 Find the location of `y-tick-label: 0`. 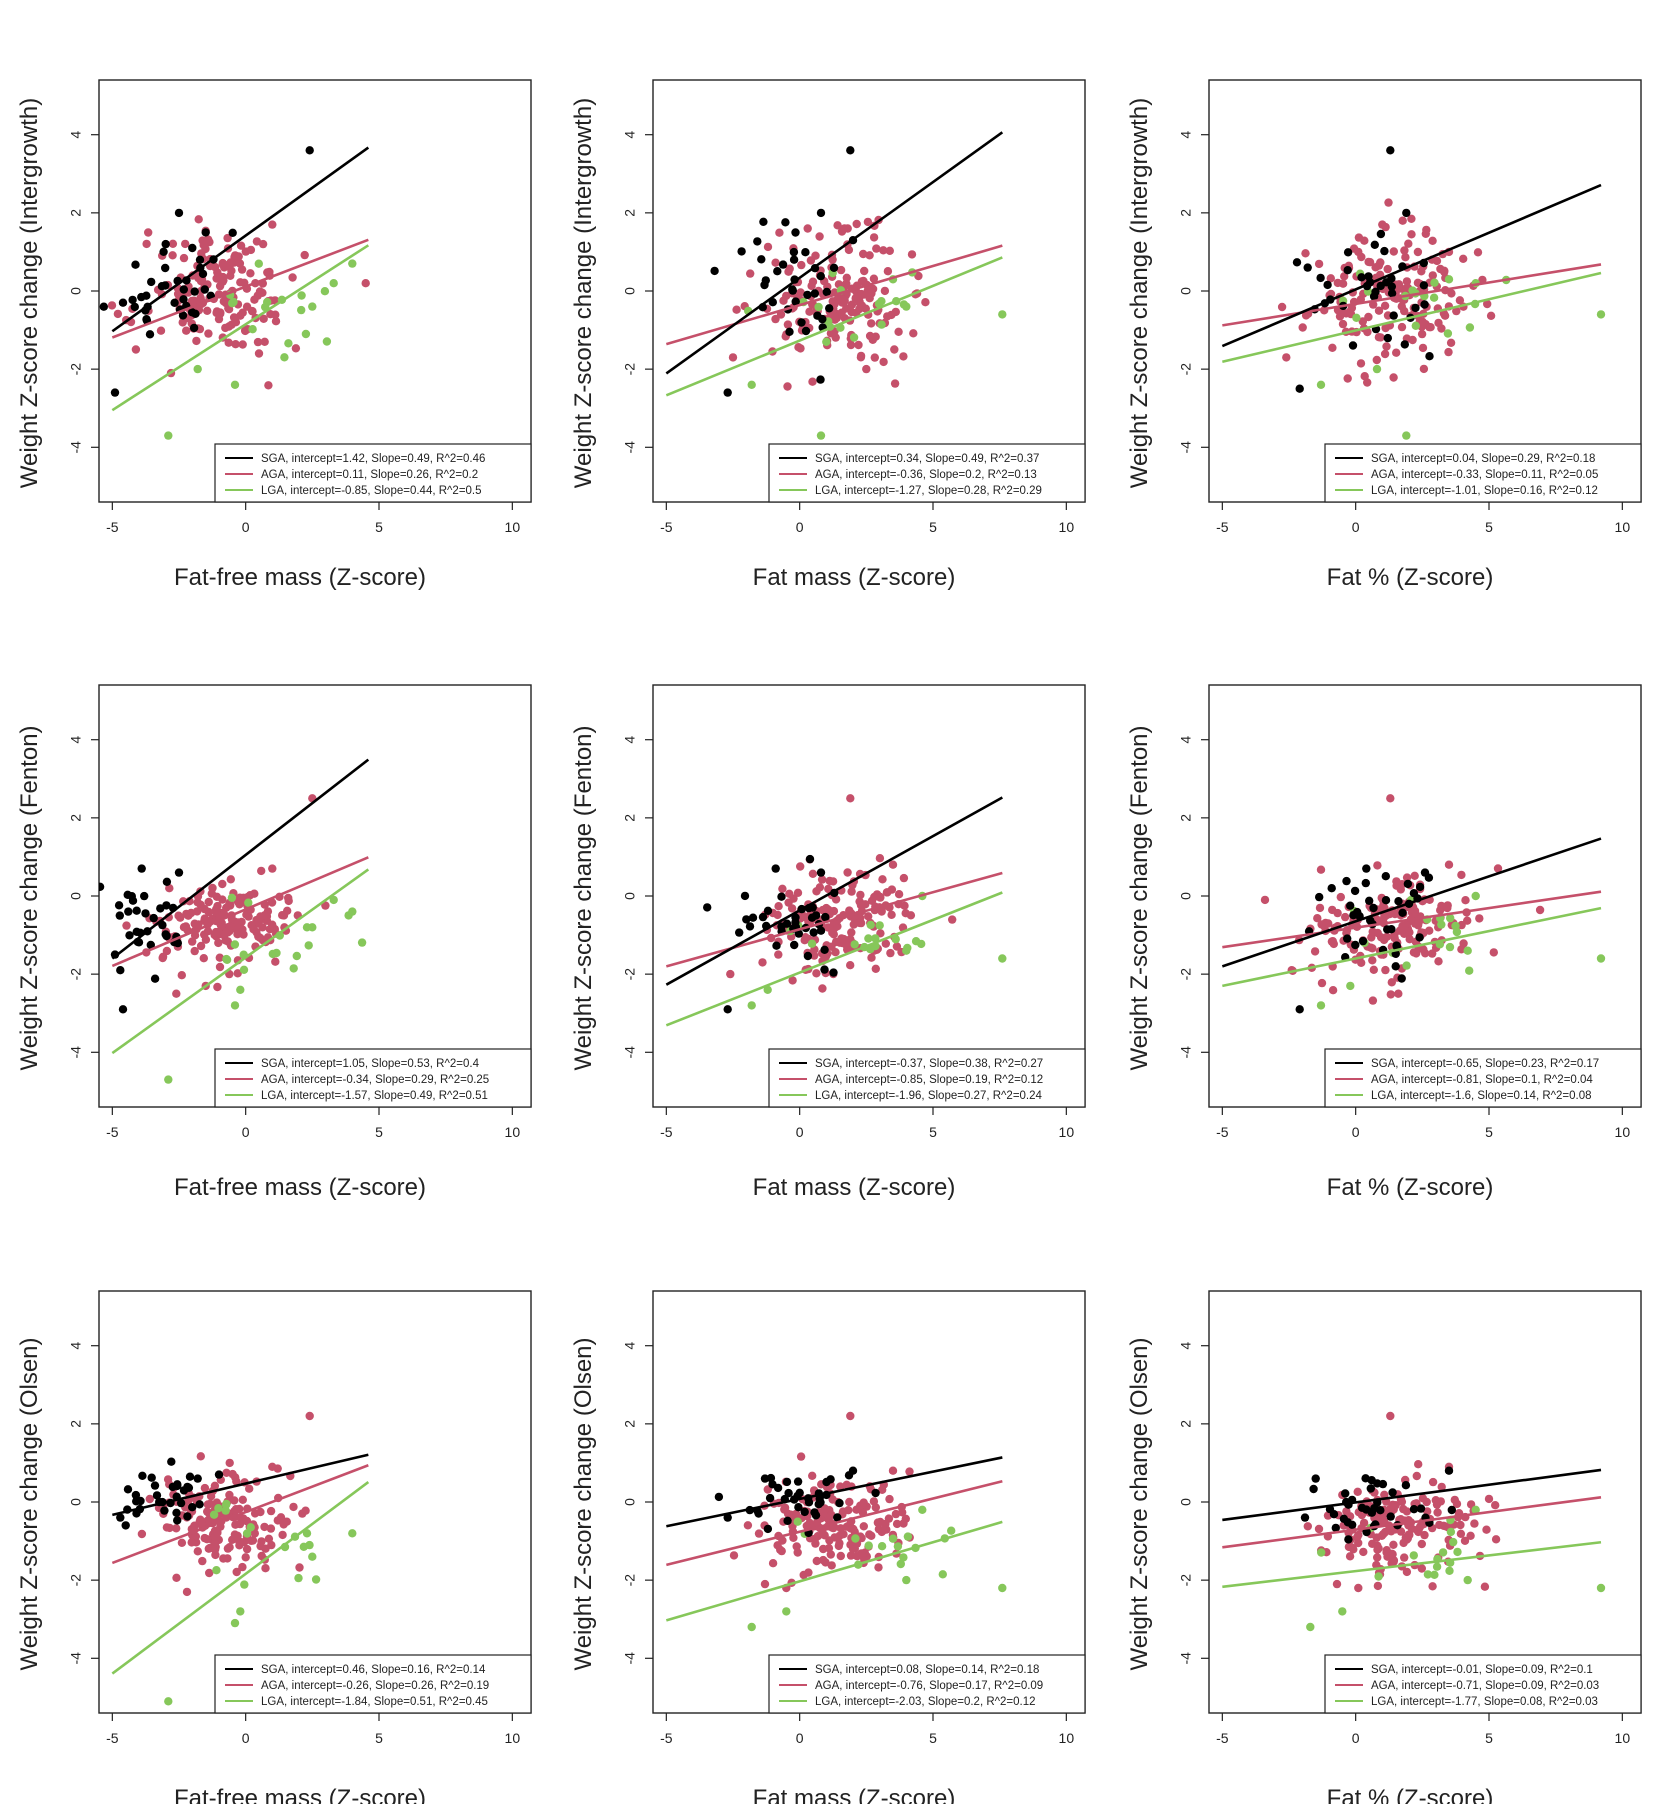

y-tick-label: 0 is located at coordinates (630, 291).